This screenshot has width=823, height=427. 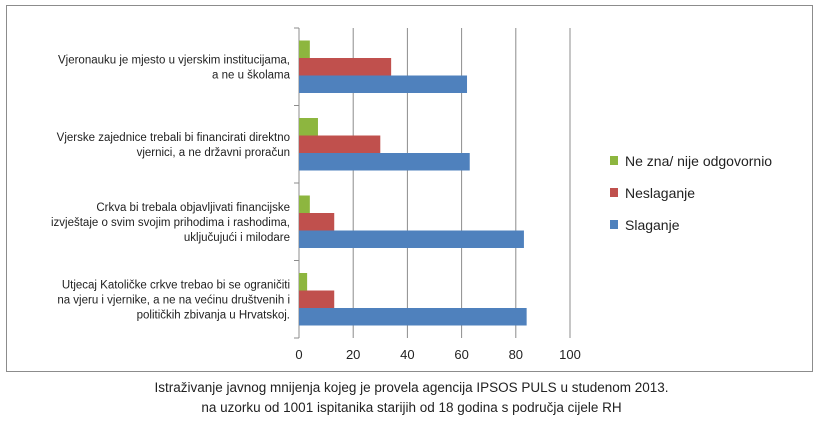 What do you see at coordinates (698, 161) in the screenshot?
I see `legend-label-0: Ne zna/ nije odgovornio` at bounding box center [698, 161].